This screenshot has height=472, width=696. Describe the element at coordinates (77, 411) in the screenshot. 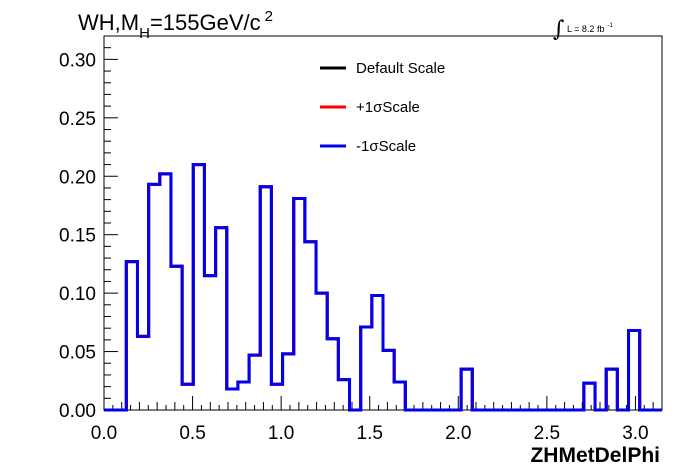

I see `y-tick-label: 0.00` at that location.